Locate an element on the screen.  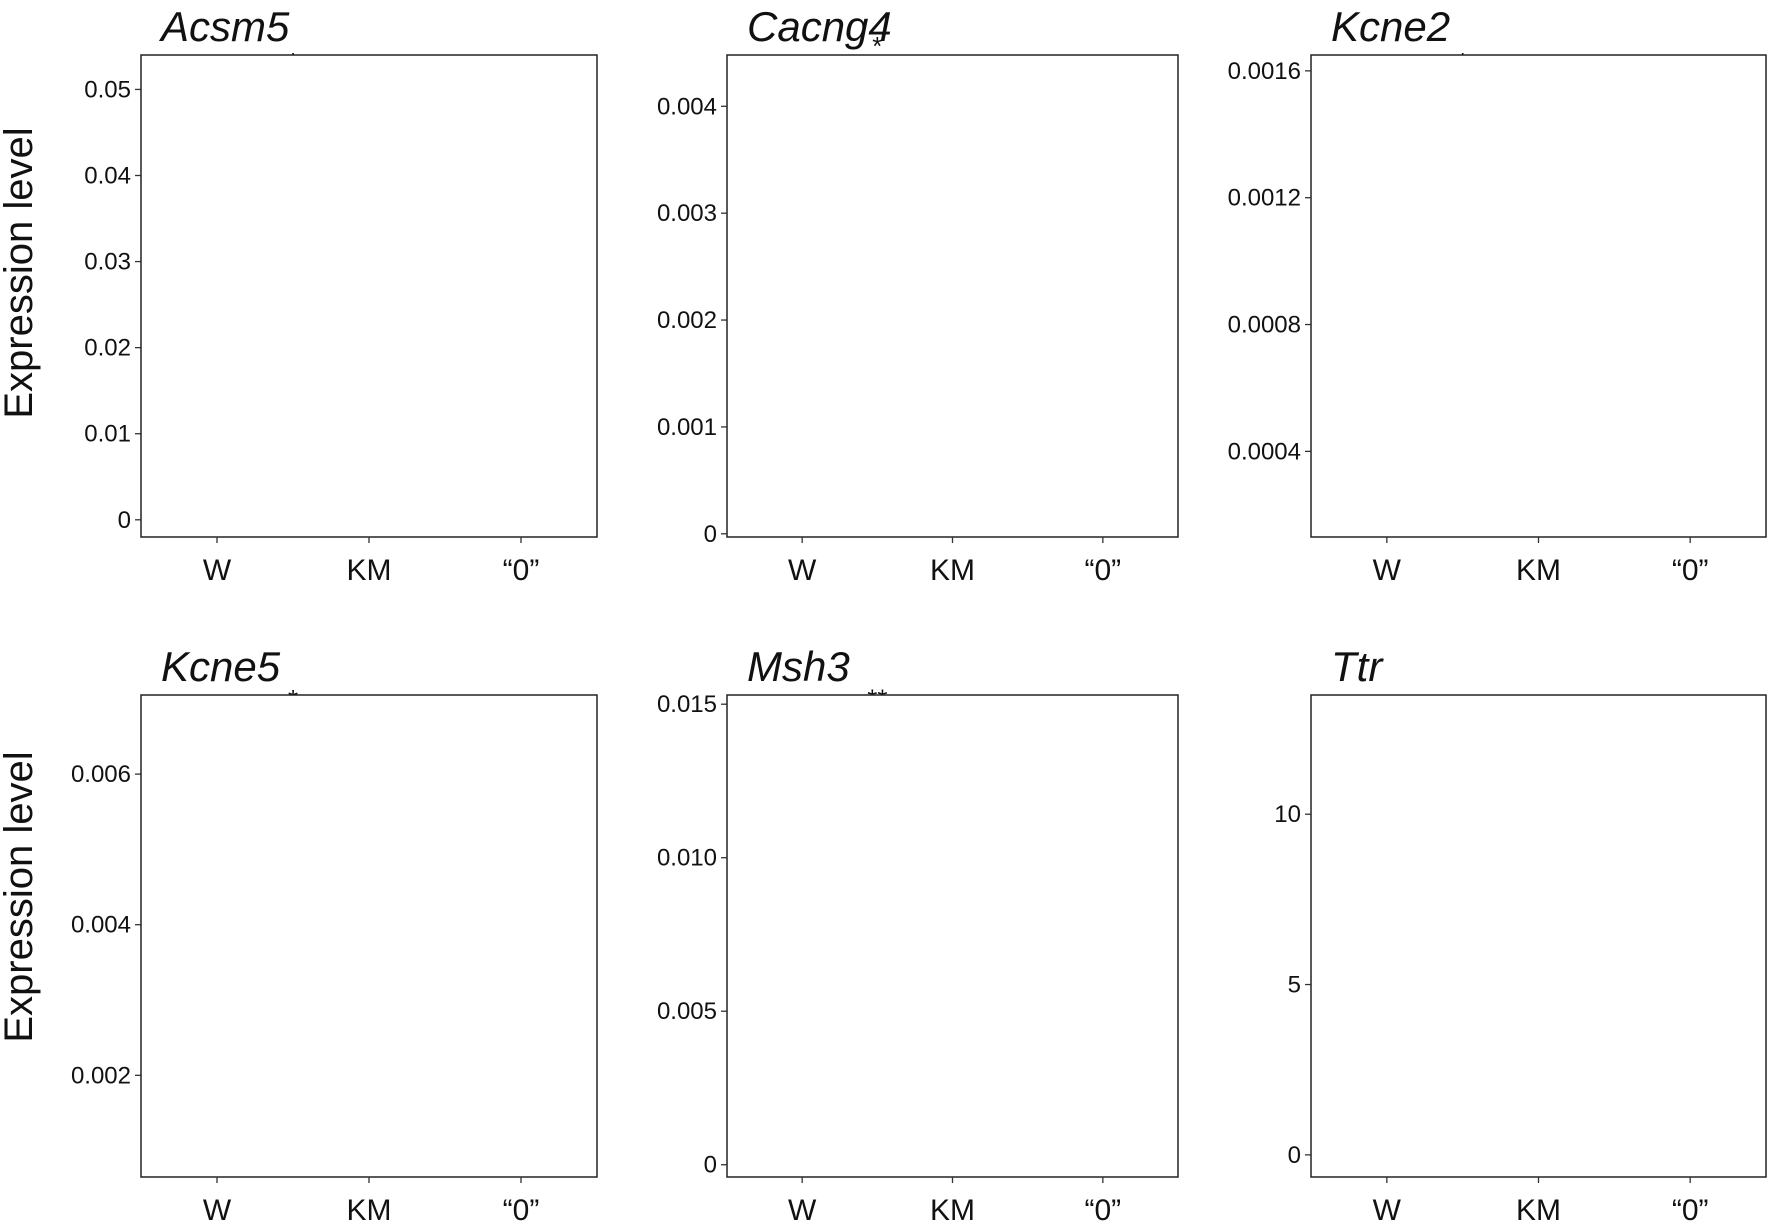
panel-acsm5: 00.010.020.030.040.05***WKM“0”Acsm5 is located at coordinates (341, 295).